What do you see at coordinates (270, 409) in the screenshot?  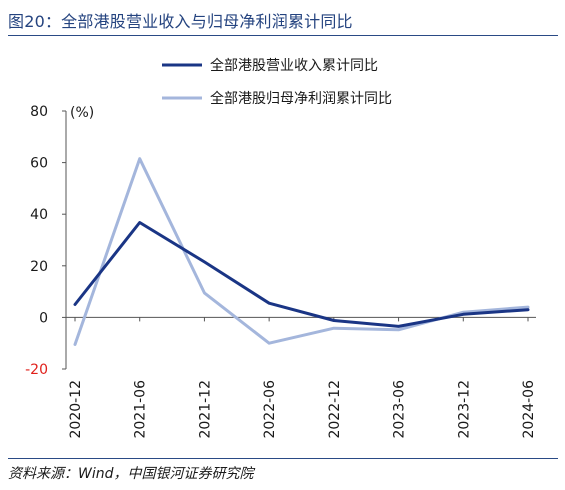 I see `x-tick-label: 2022-06` at bounding box center [270, 409].